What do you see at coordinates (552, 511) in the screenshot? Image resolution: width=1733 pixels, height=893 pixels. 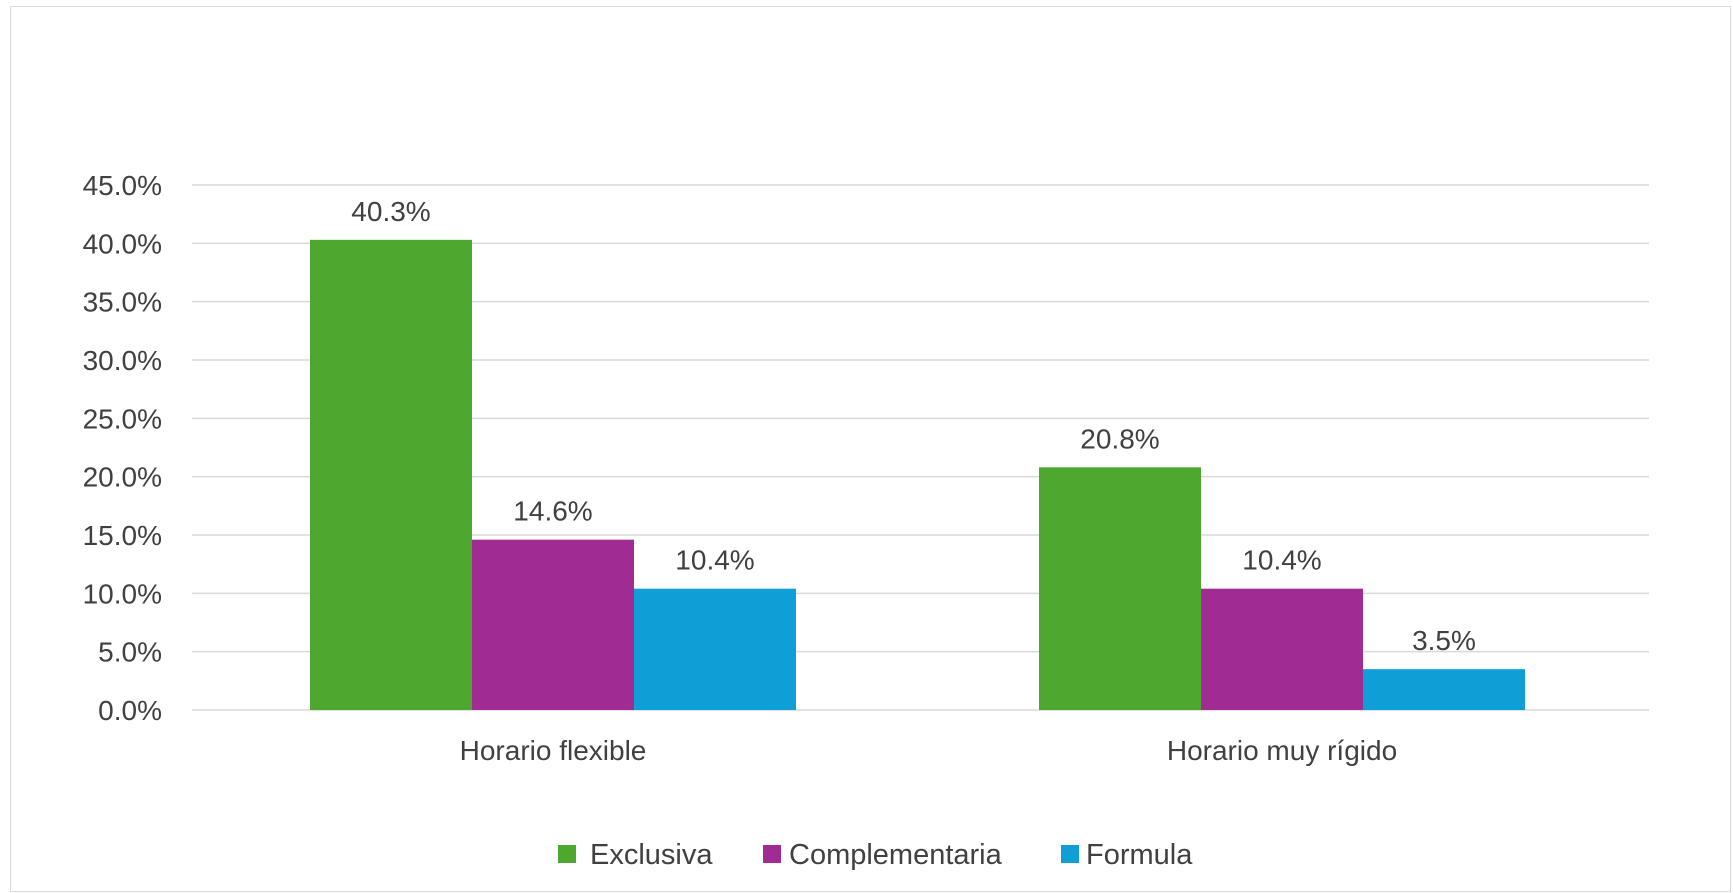 I see `data-label: 14.6%` at bounding box center [552, 511].